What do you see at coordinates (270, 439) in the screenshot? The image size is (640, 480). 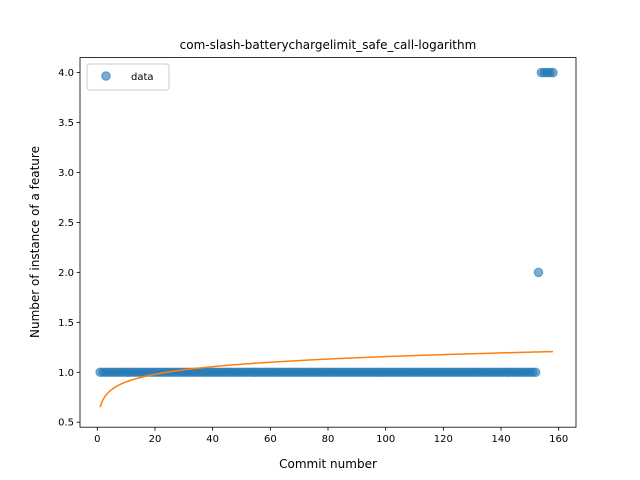 I see `x-tick-label: 60` at bounding box center [270, 439].